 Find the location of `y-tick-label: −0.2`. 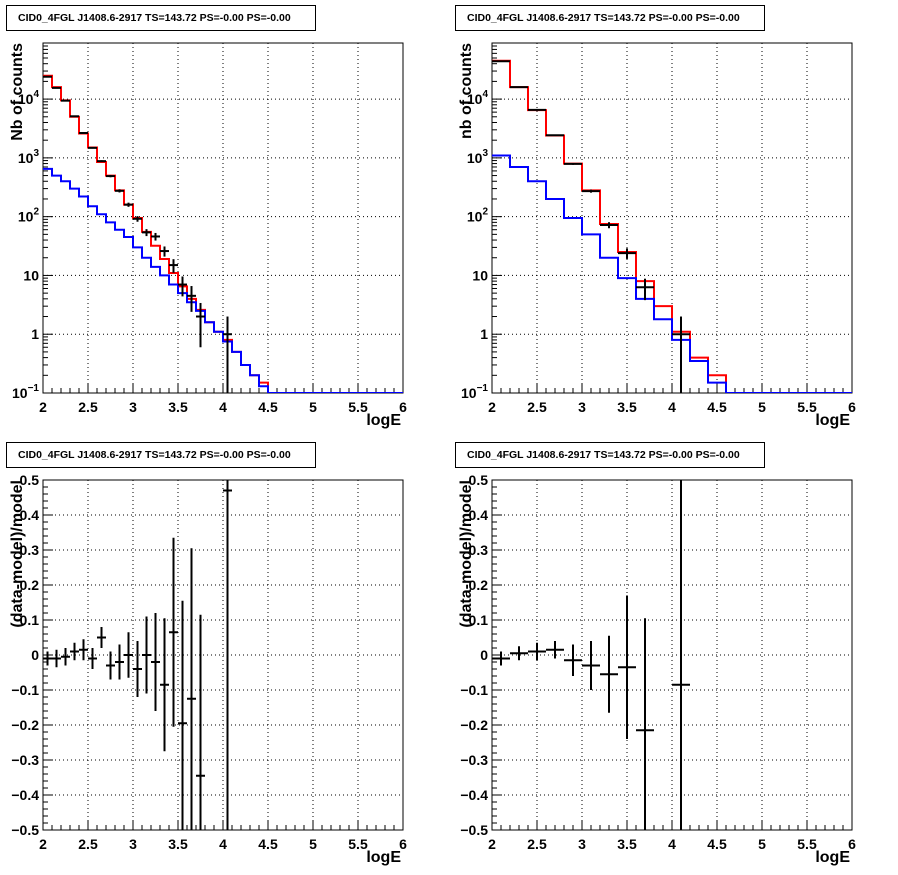

y-tick-label: −0.2 is located at coordinates (474, 725).